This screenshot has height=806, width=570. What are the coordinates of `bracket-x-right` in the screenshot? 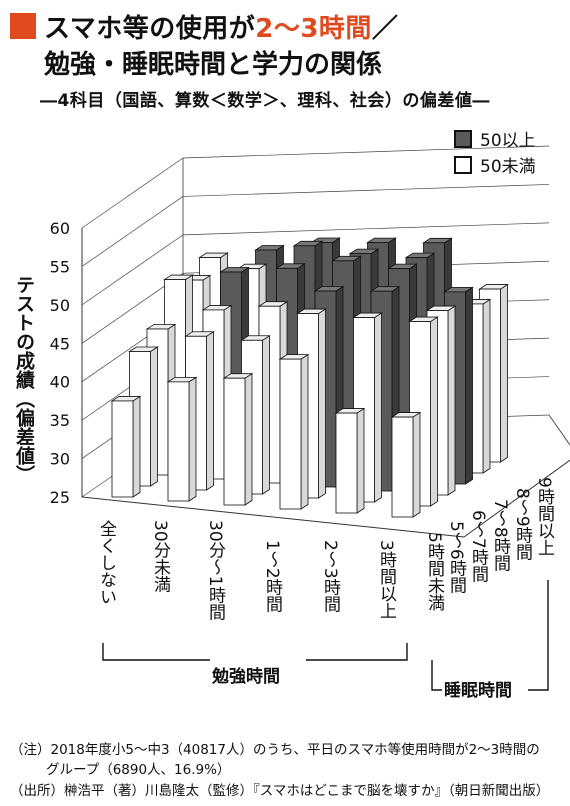 It's located at (357, 652).